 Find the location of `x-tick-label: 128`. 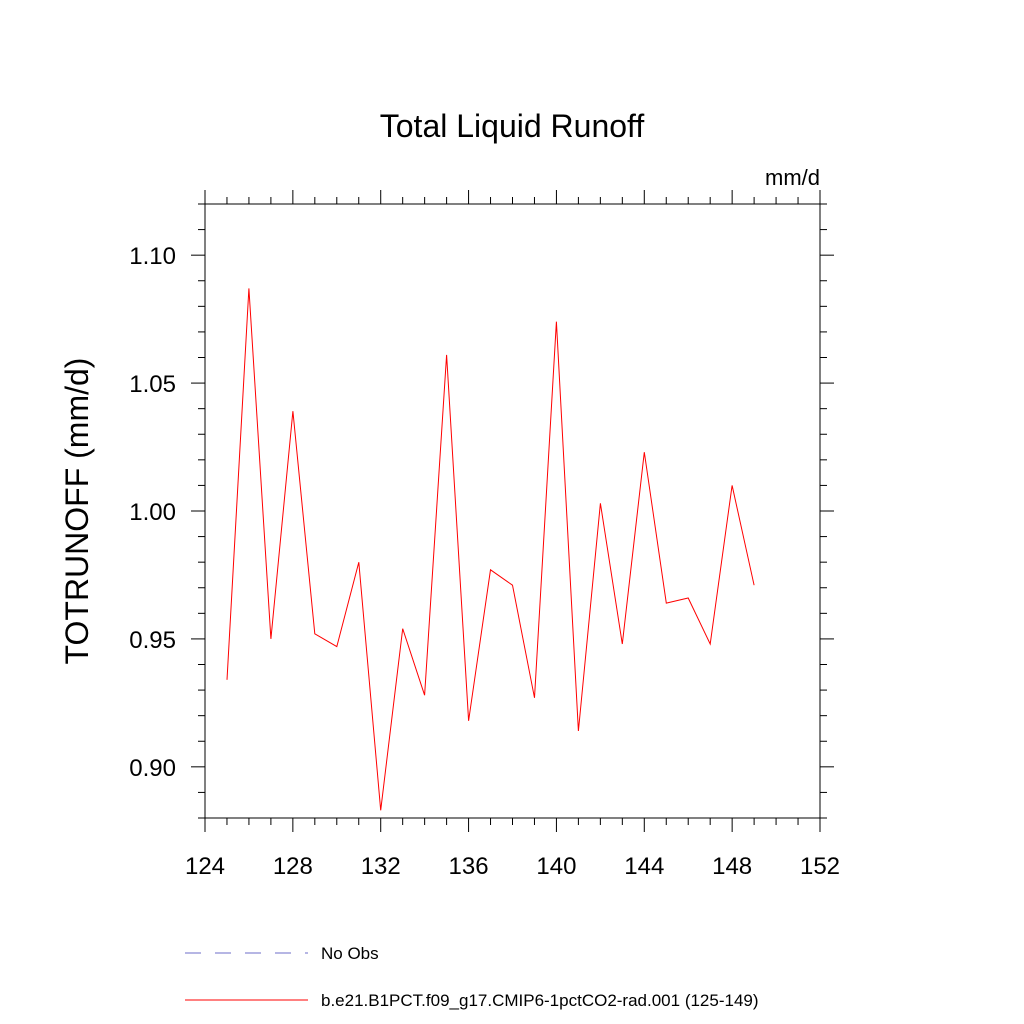

x-tick-label: 128 is located at coordinates (293, 866).